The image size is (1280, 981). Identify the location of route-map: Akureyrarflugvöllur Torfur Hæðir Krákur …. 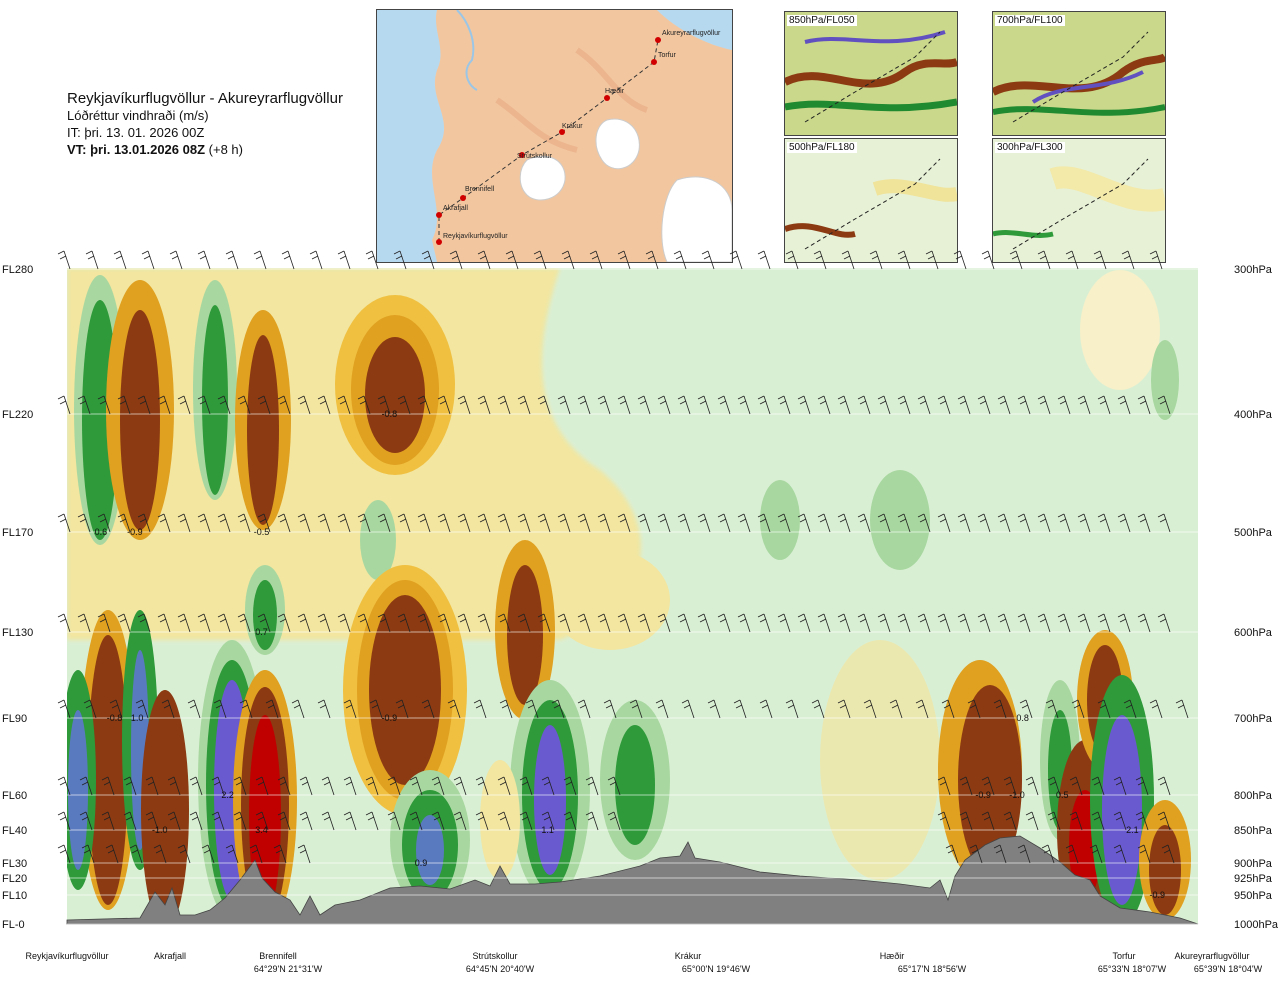
(554, 136).